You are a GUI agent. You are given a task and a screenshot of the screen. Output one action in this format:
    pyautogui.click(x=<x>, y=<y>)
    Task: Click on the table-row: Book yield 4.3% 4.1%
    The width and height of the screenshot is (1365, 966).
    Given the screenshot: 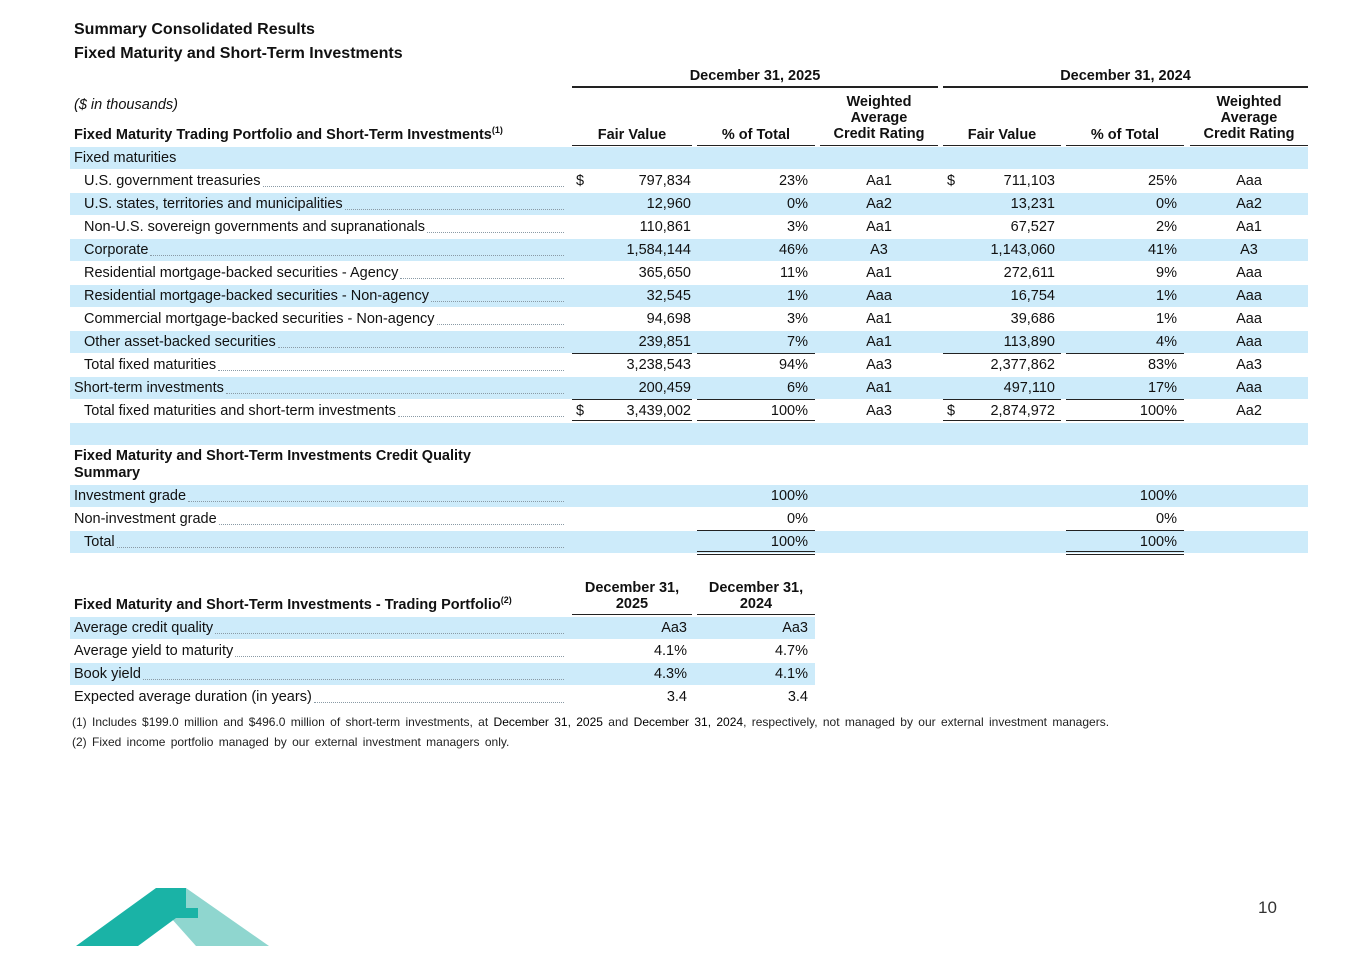 What is the action you would take?
    pyautogui.click(x=442, y=674)
    